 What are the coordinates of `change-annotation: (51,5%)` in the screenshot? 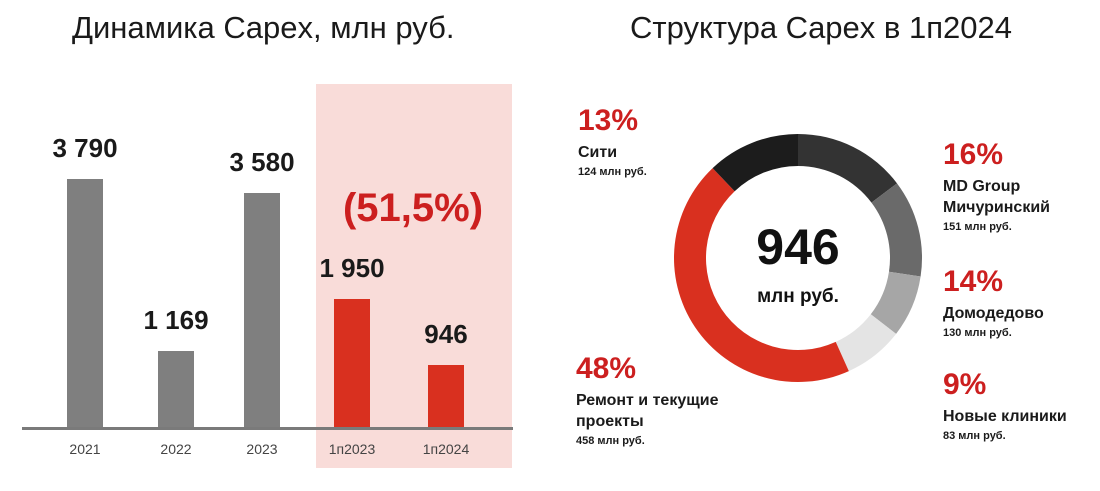 It's located at (413, 208).